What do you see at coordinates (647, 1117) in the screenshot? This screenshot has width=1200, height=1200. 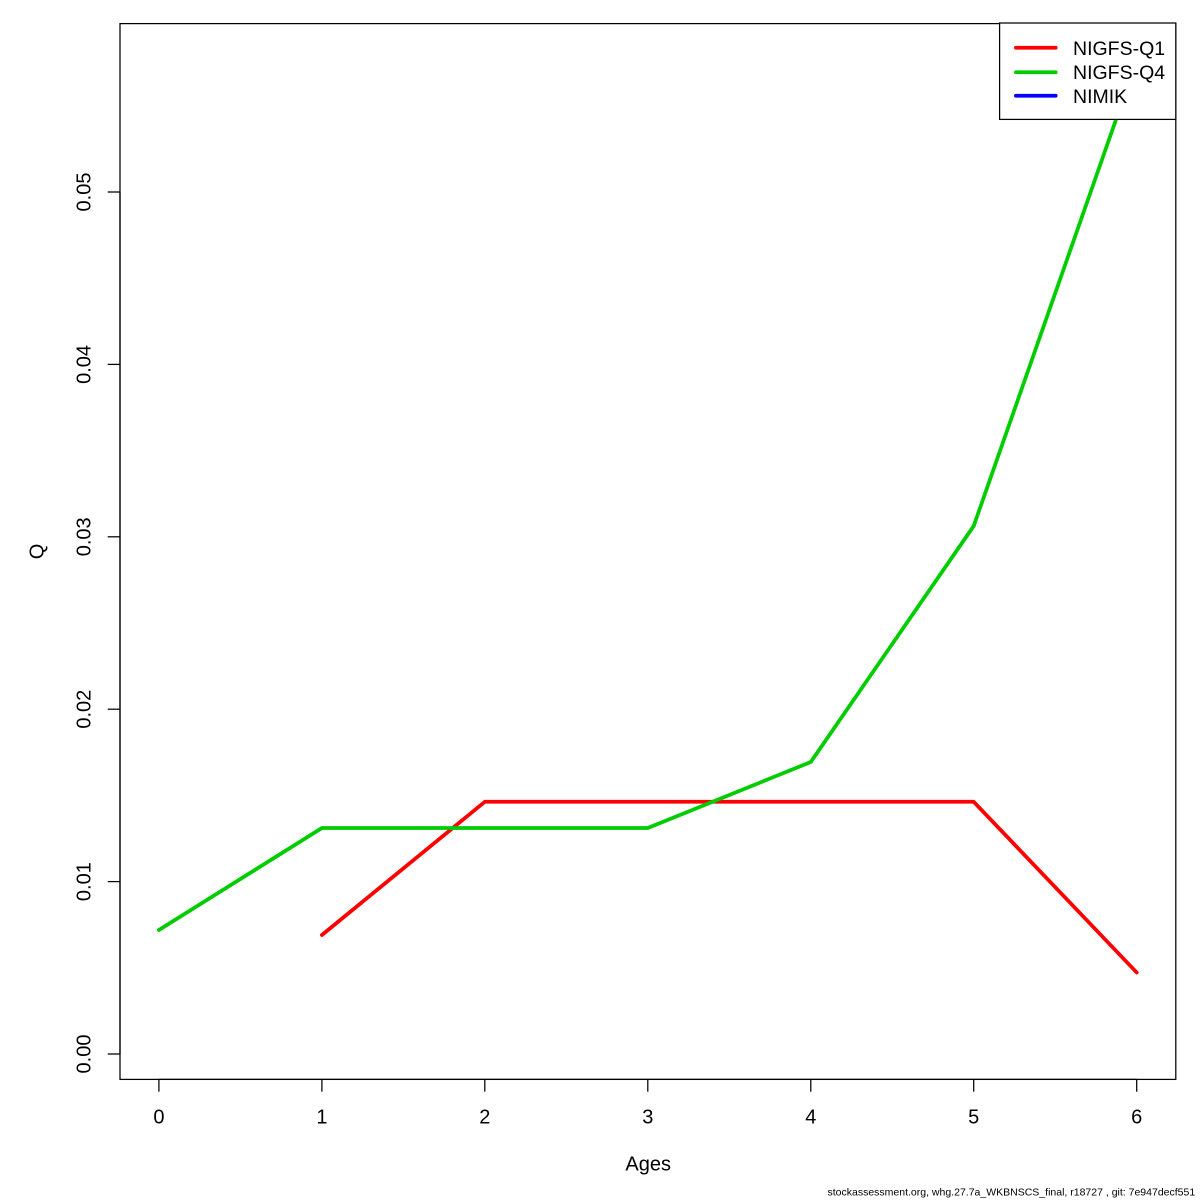 I see `svg-text: 3` at bounding box center [647, 1117].